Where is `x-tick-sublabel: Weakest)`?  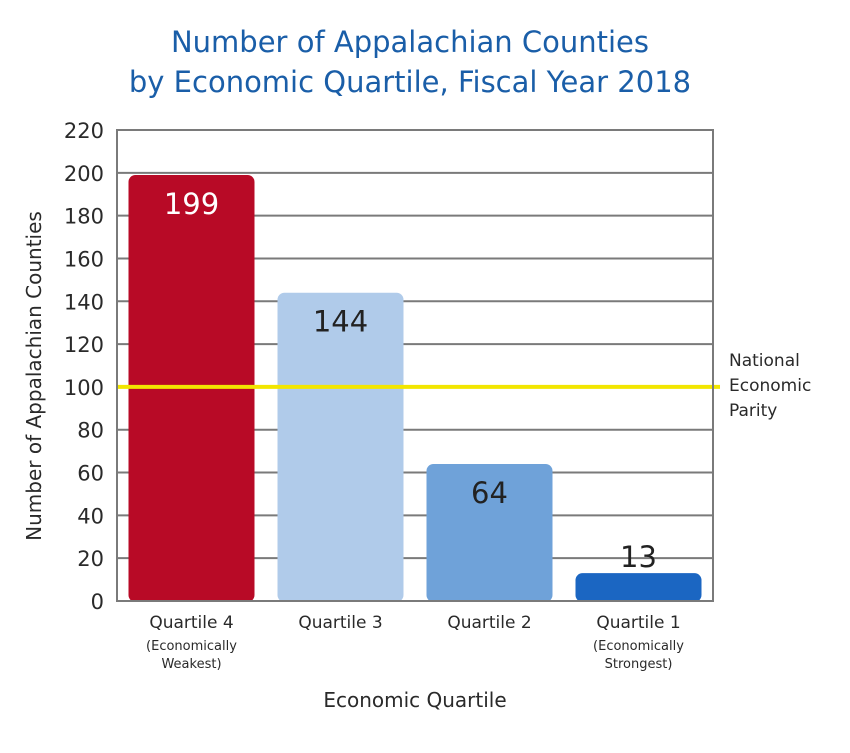
x-tick-sublabel: Weakest) is located at coordinates (191, 664).